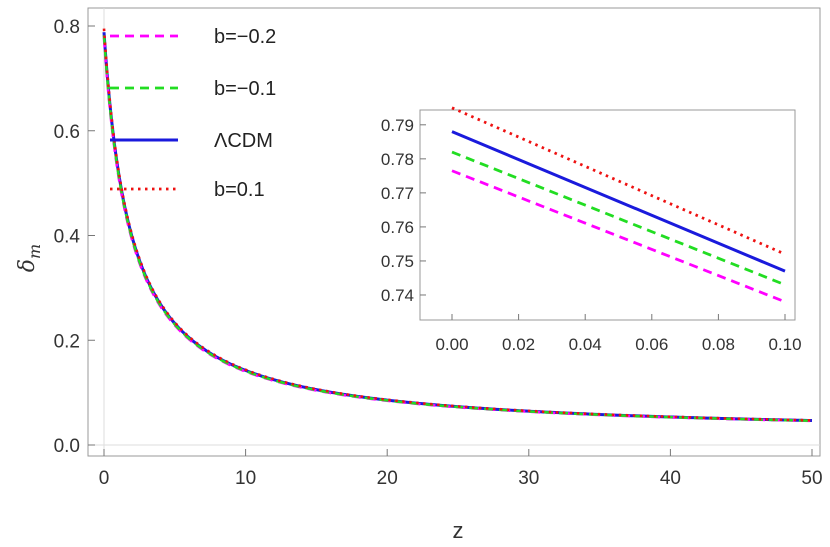 Image resolution: width=830 pixels, height=547 pixels. I want to click on main-y-tick-label: 0.4, so click(67, 237).